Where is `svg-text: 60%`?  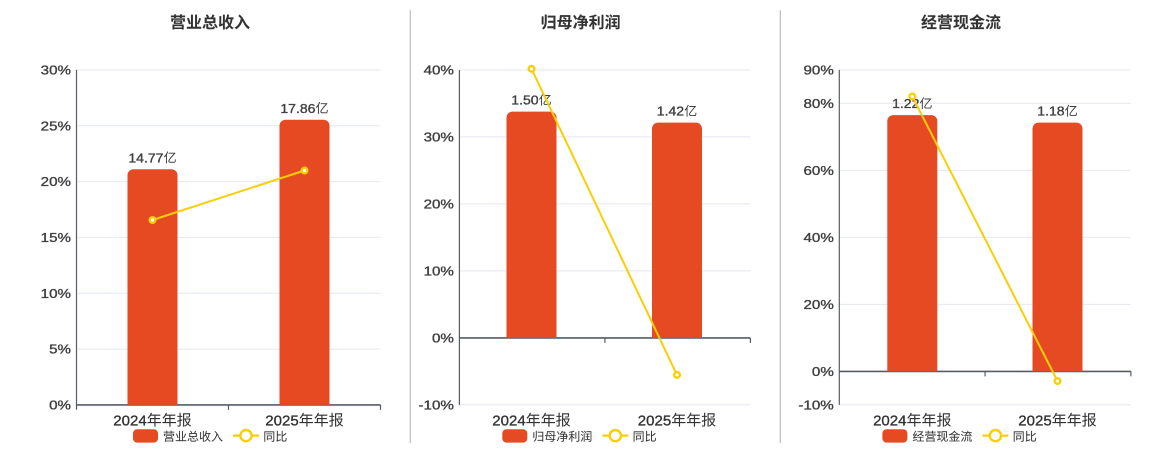
svg-text: 60% is located at coordinates (819, 170).